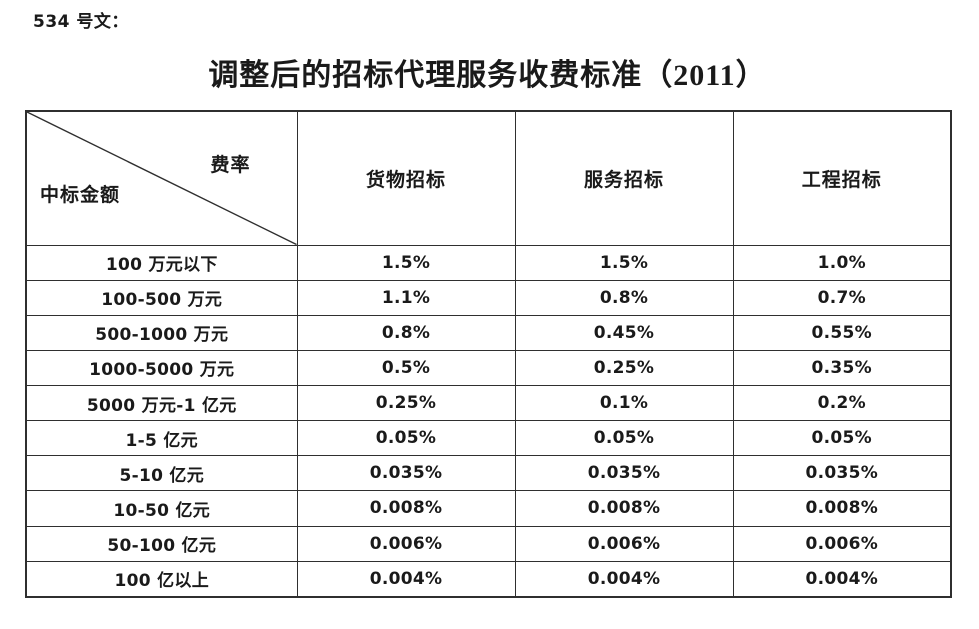 The width and height of the screenshot is (979, 629). I want to click on page-title: 调整后的招标代理服务收费标准（2011）, so click(487, 75).